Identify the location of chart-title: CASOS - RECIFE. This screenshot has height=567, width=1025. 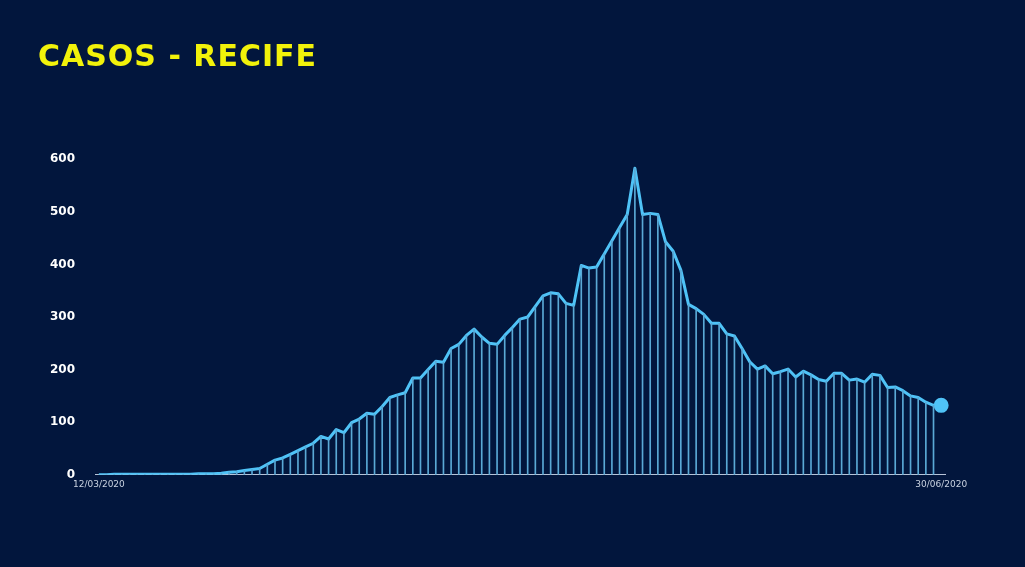
(178, 55).